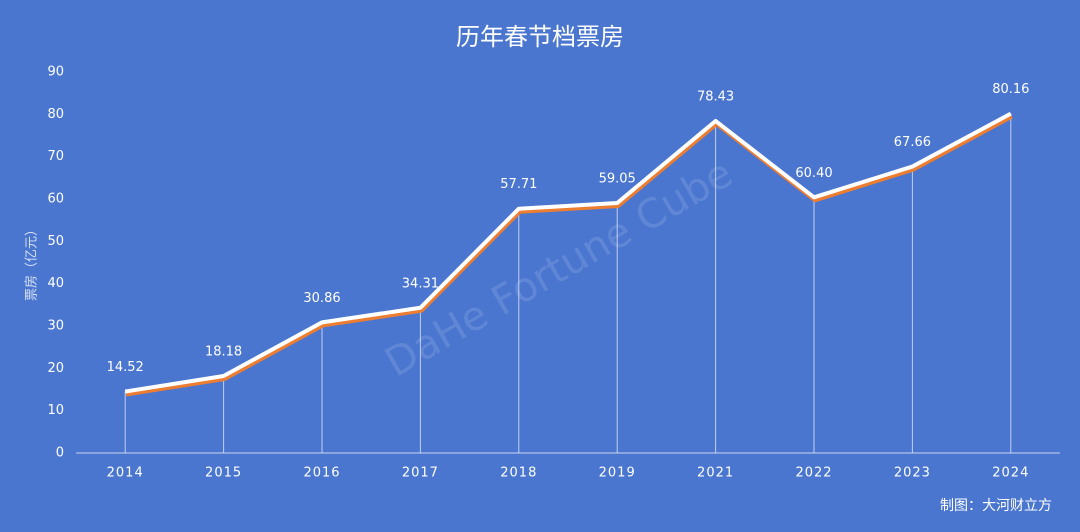 The image size is (1080, 532). I want to click on data-label: 67.66, so click(912, 142).